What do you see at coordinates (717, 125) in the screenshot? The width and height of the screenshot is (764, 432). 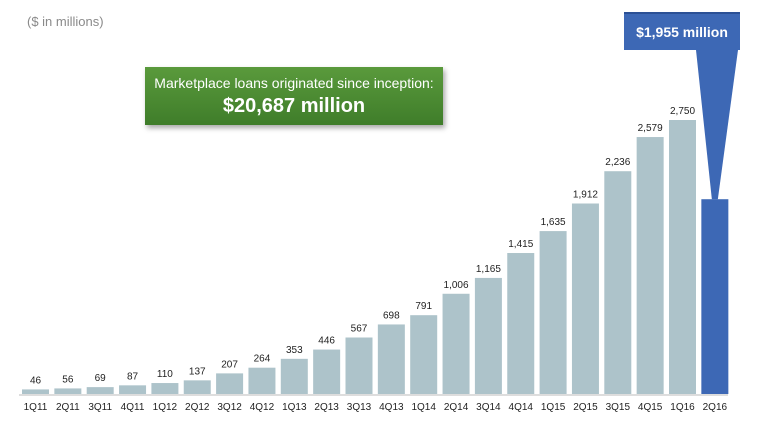 I see `highlight-connector` at bounding box center [717, 125].